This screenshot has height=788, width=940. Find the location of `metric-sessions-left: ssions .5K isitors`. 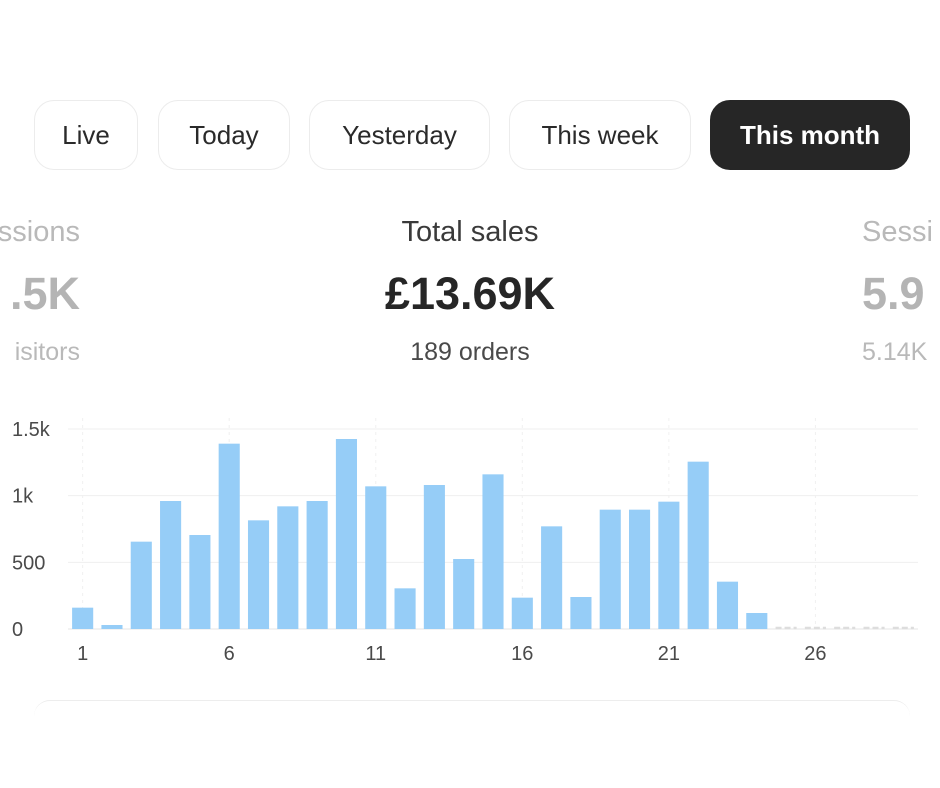

metric-sessions-left: ssions .5K isitors is located at coordinates (40, 291).